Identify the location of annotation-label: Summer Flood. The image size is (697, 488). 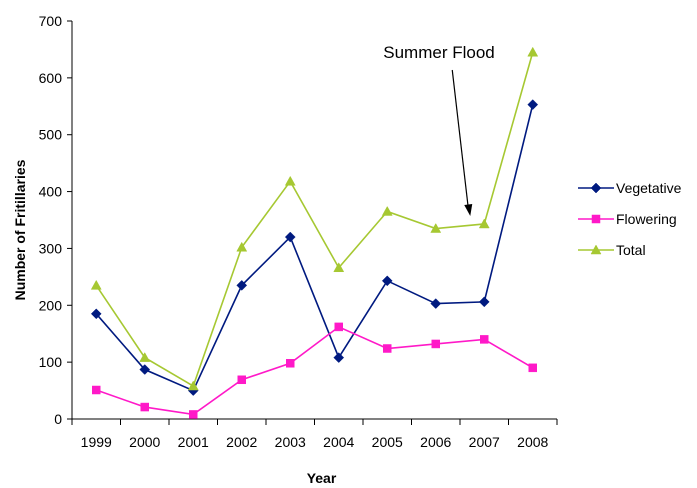
(438, 52).